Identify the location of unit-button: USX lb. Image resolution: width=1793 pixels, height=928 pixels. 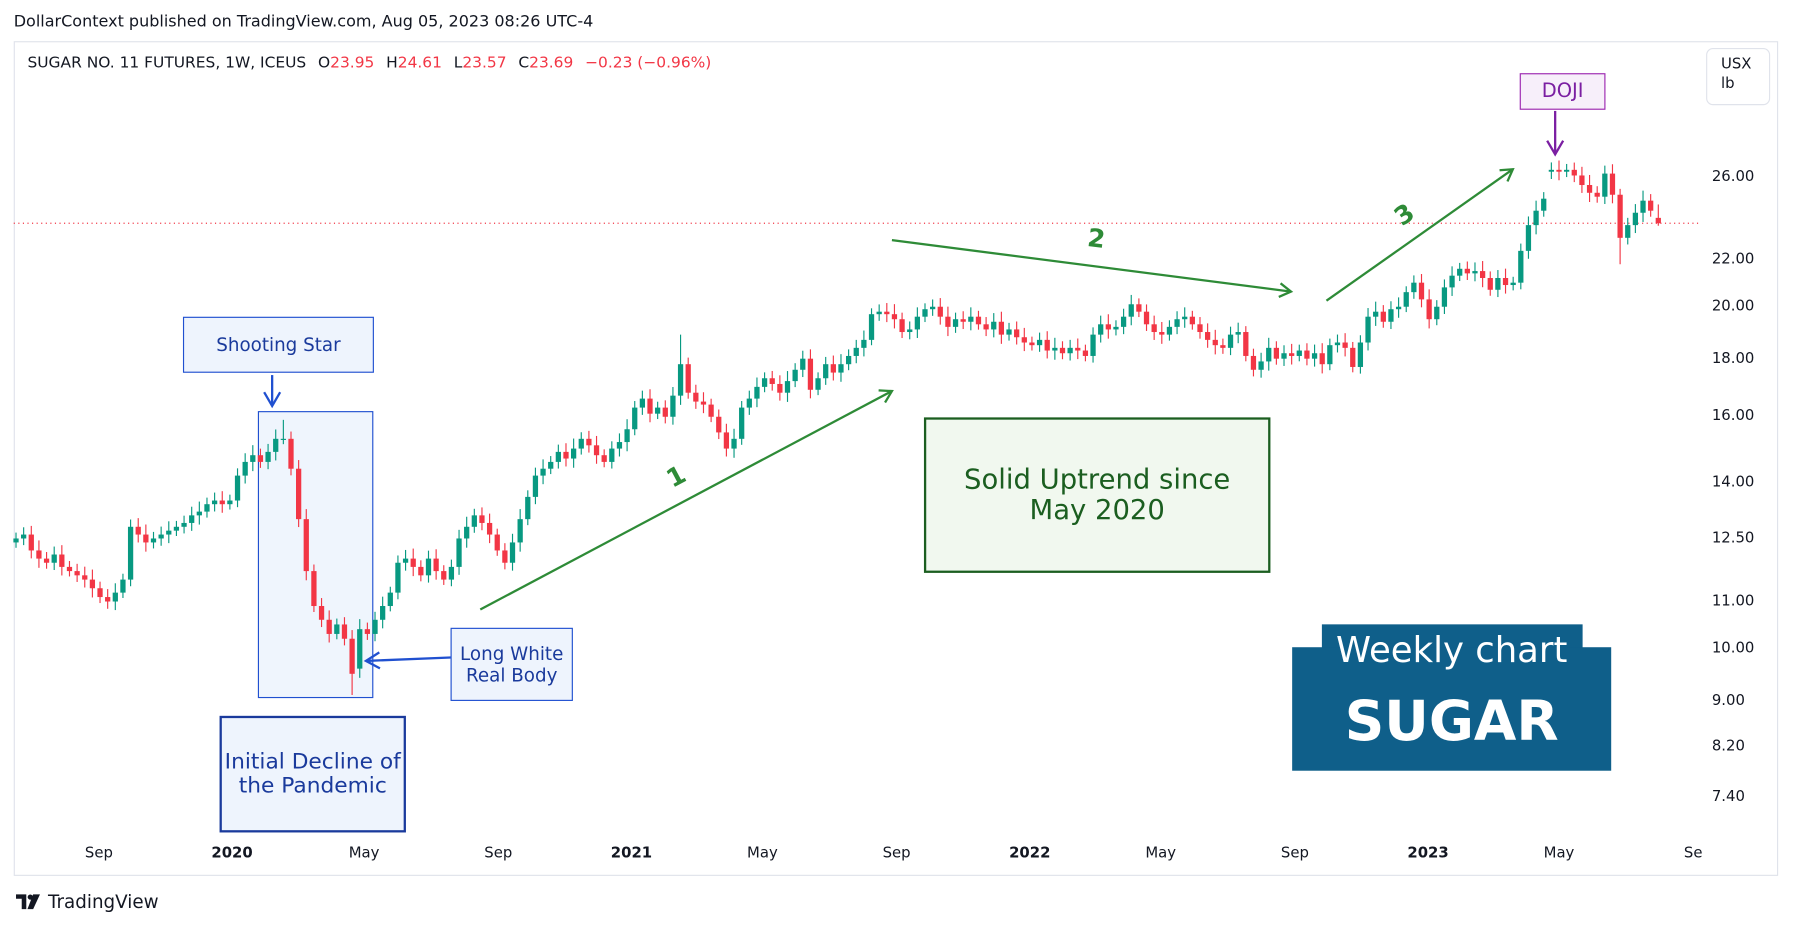
(1738, 77).